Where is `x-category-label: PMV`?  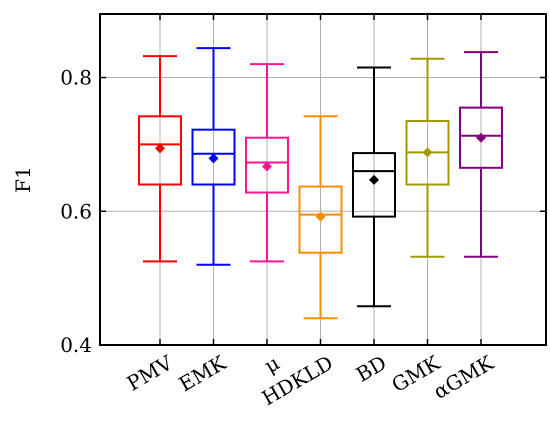 x-category-label: PMV is located at coordinates (150, 372).